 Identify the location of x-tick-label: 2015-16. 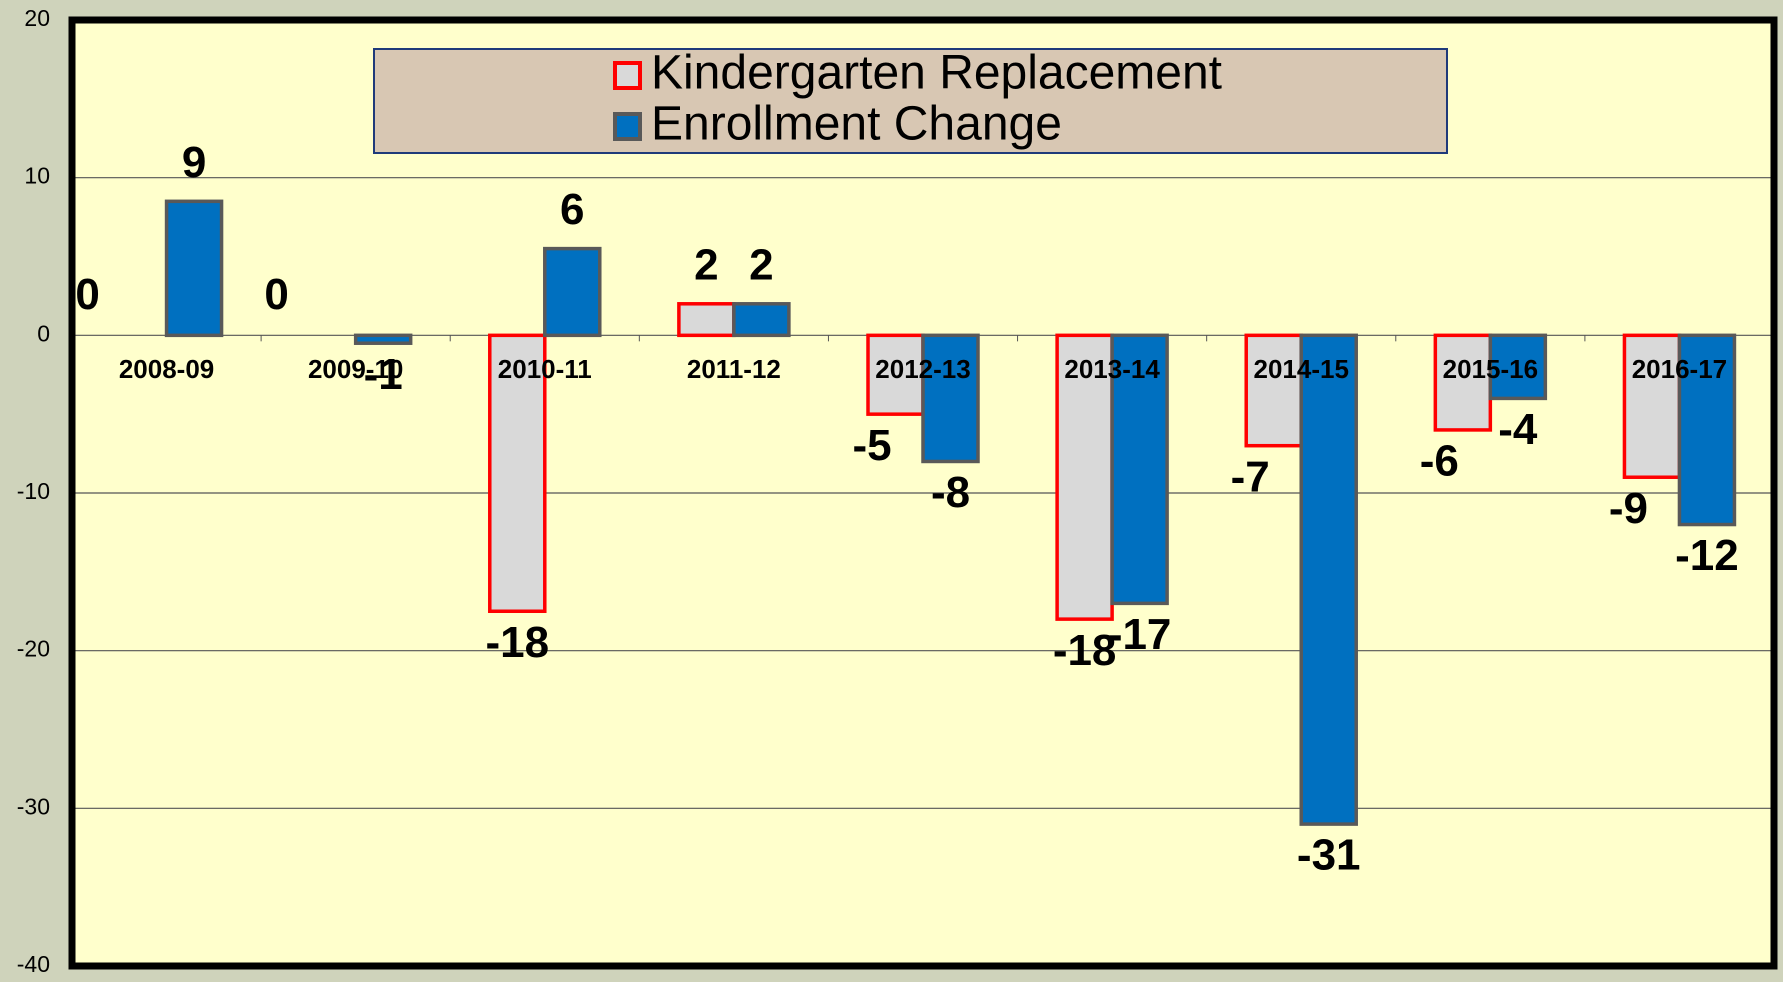
(1490, 369).